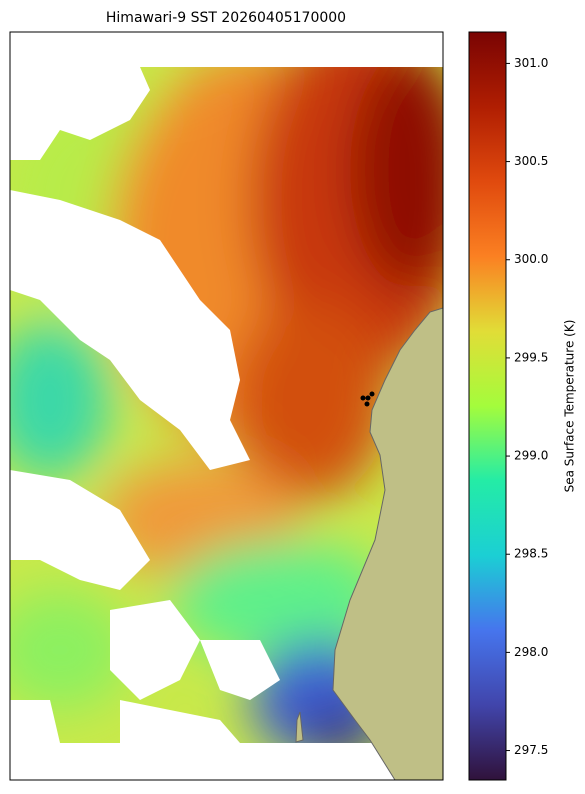 Image resolution: width=585 pixels, height=794 pixels. Describe the element at coordinates (531, 750) in the screenshot. I see `colorbar-tick-label: 297.5` at that location.